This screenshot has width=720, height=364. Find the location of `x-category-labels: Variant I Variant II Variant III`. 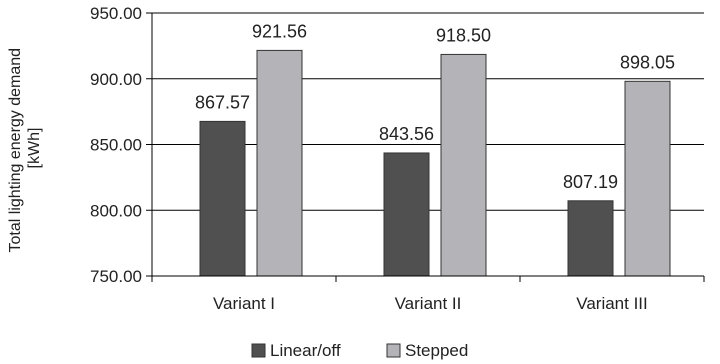

x-category-labels: Variant I Variant II Variant III is located at coordinates (430, 303).